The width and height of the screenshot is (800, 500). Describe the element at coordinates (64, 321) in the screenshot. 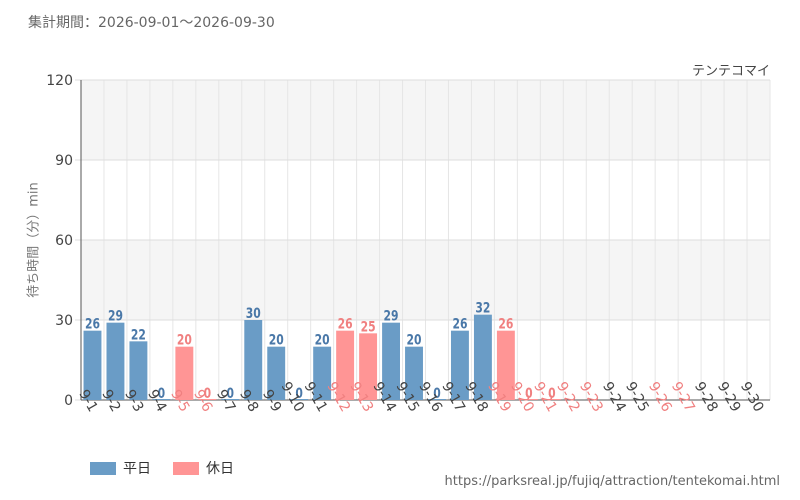

I see `y-tick-label: 30` at that location.